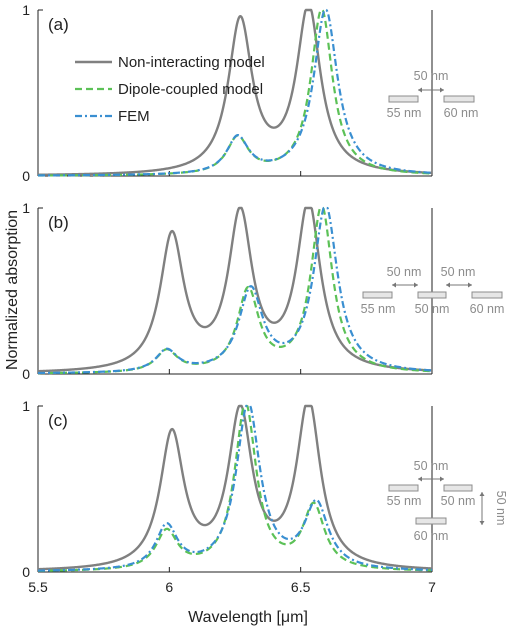  What do you see at coordinates (58, 24) in the screenshot?
I see `panel-label: (a)` at bounding box center [58, 24].